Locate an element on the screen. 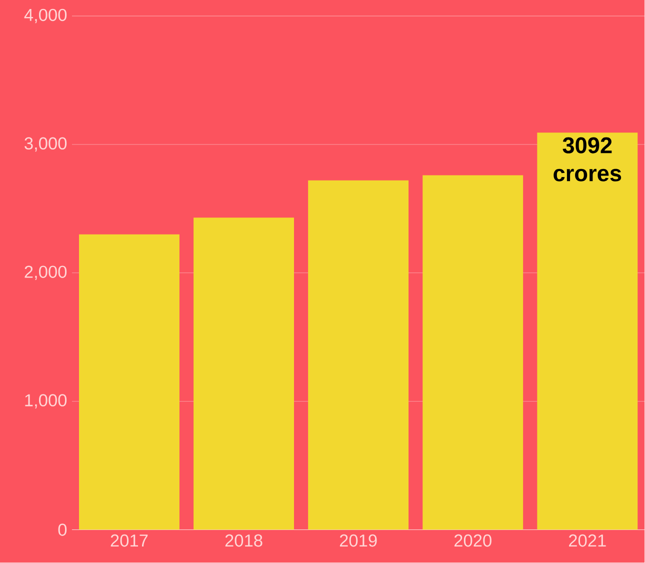 This screenshot has height=563, width=645. x-tick-label: 2020 is located at coordinates (473, 540).